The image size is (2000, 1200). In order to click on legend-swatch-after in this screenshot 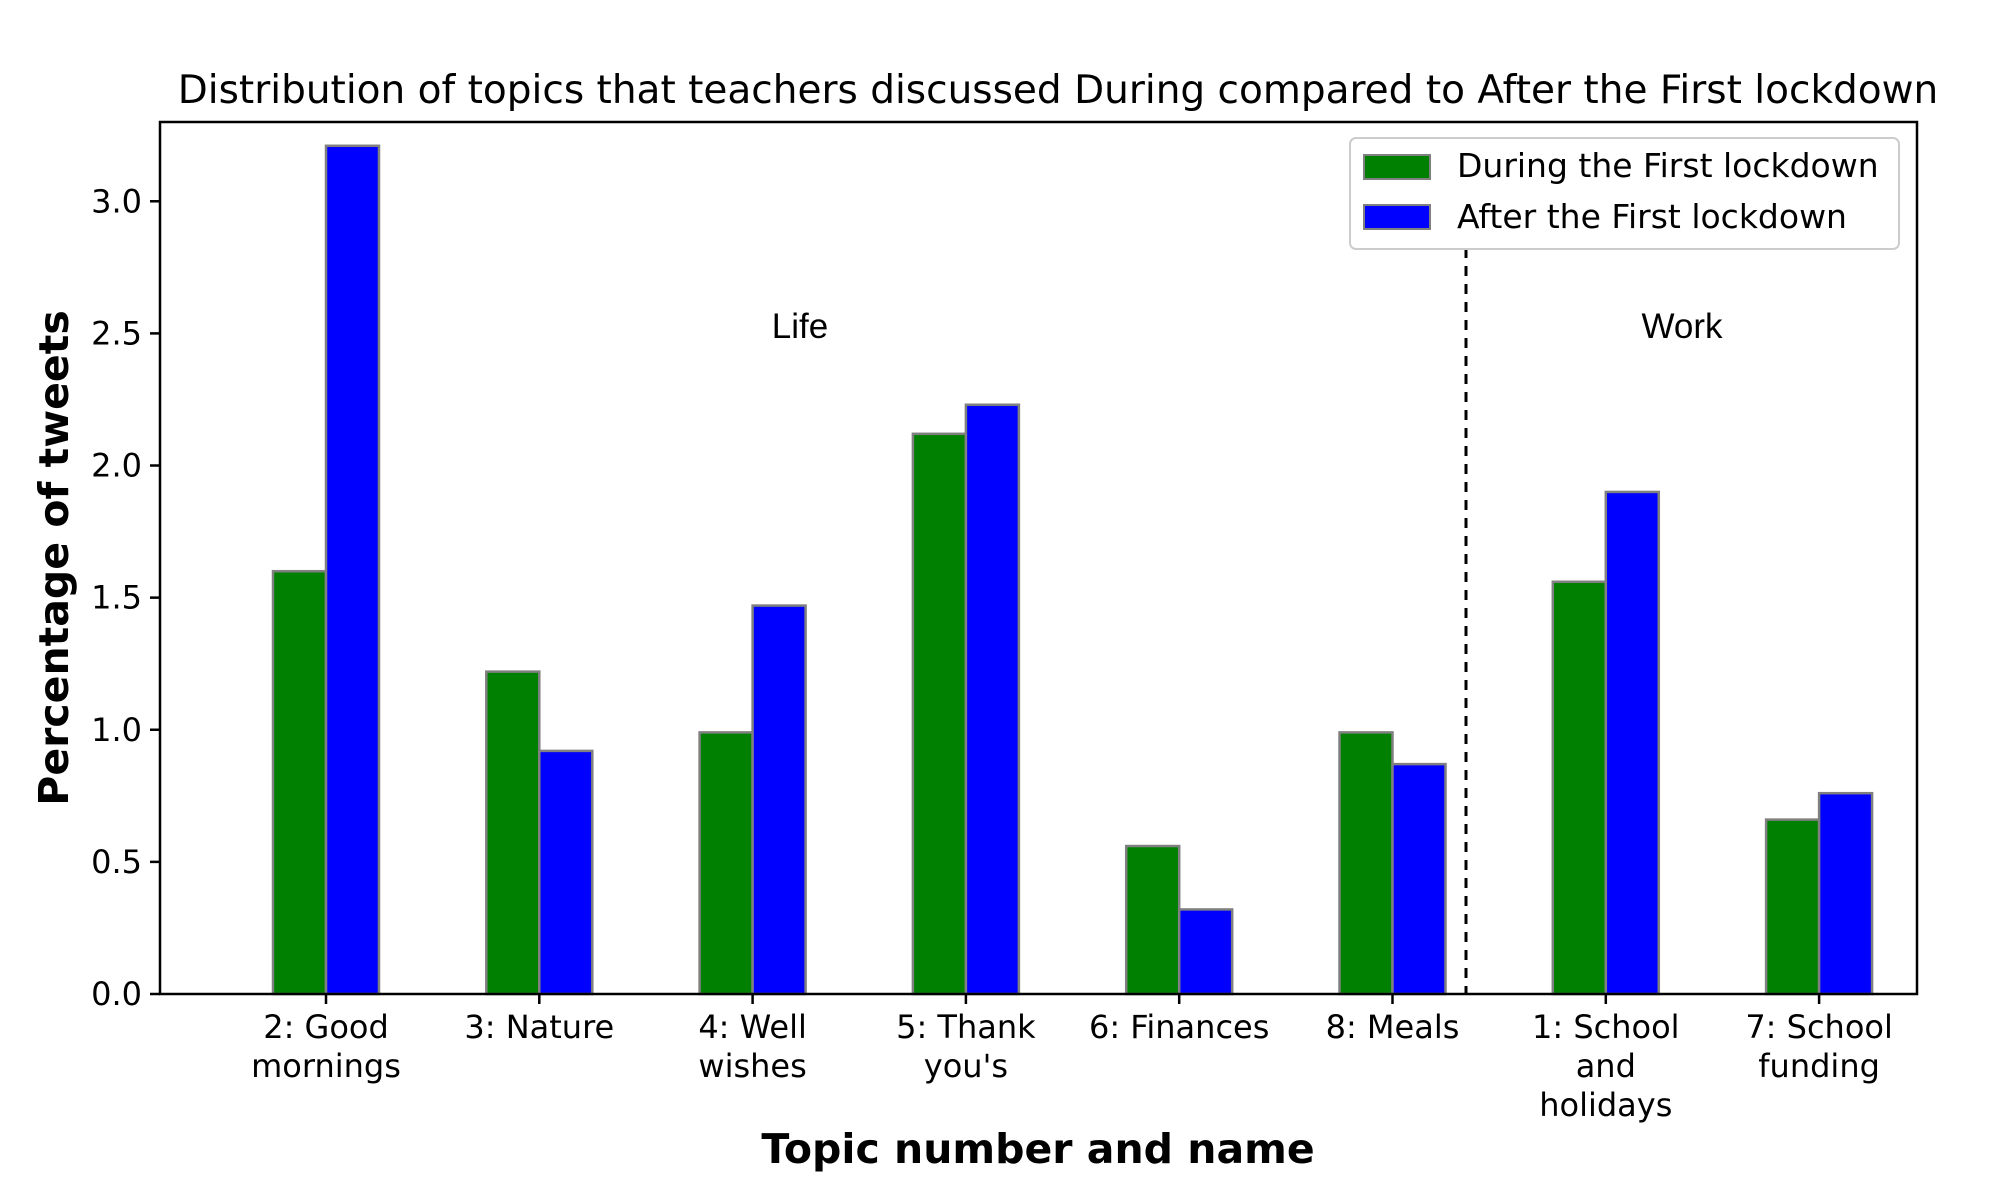, I will do `click(1397, 217)`.